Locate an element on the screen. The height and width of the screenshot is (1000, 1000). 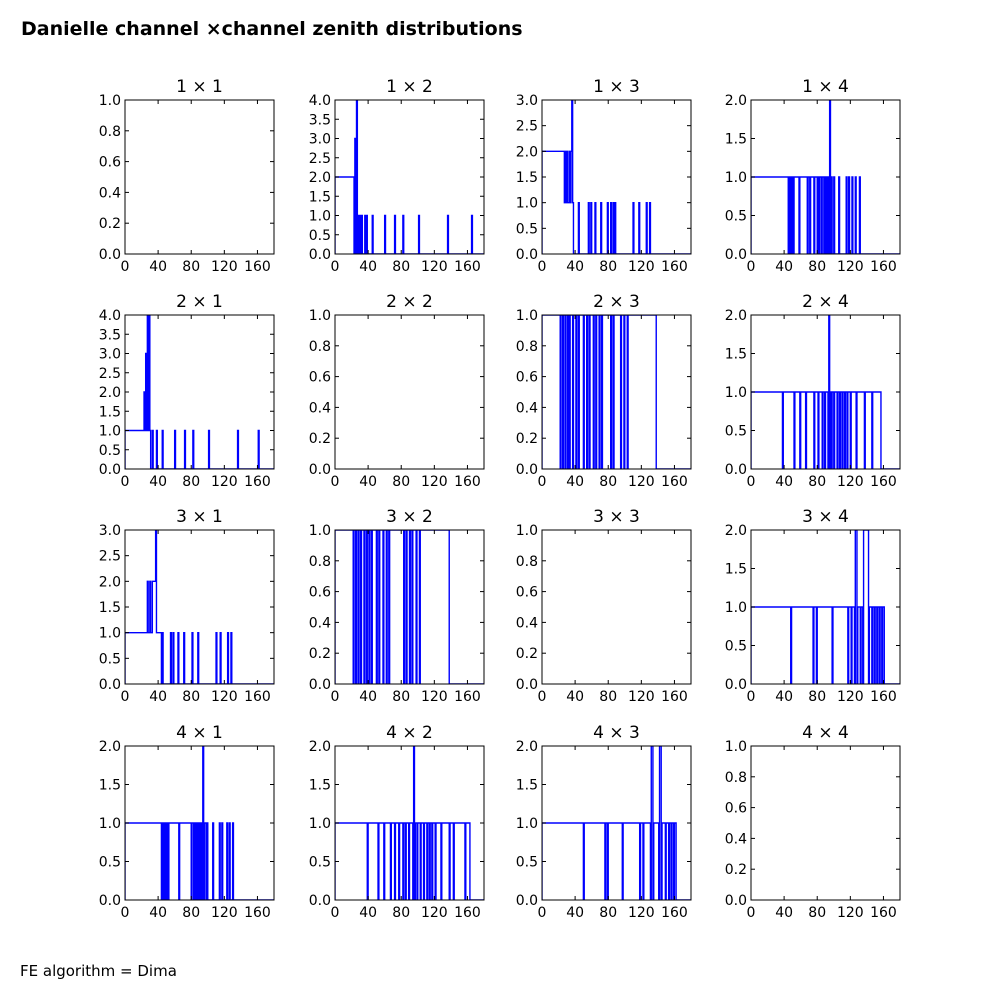
subplot-title: 2 × 2 is located at coordinates (409, 302).